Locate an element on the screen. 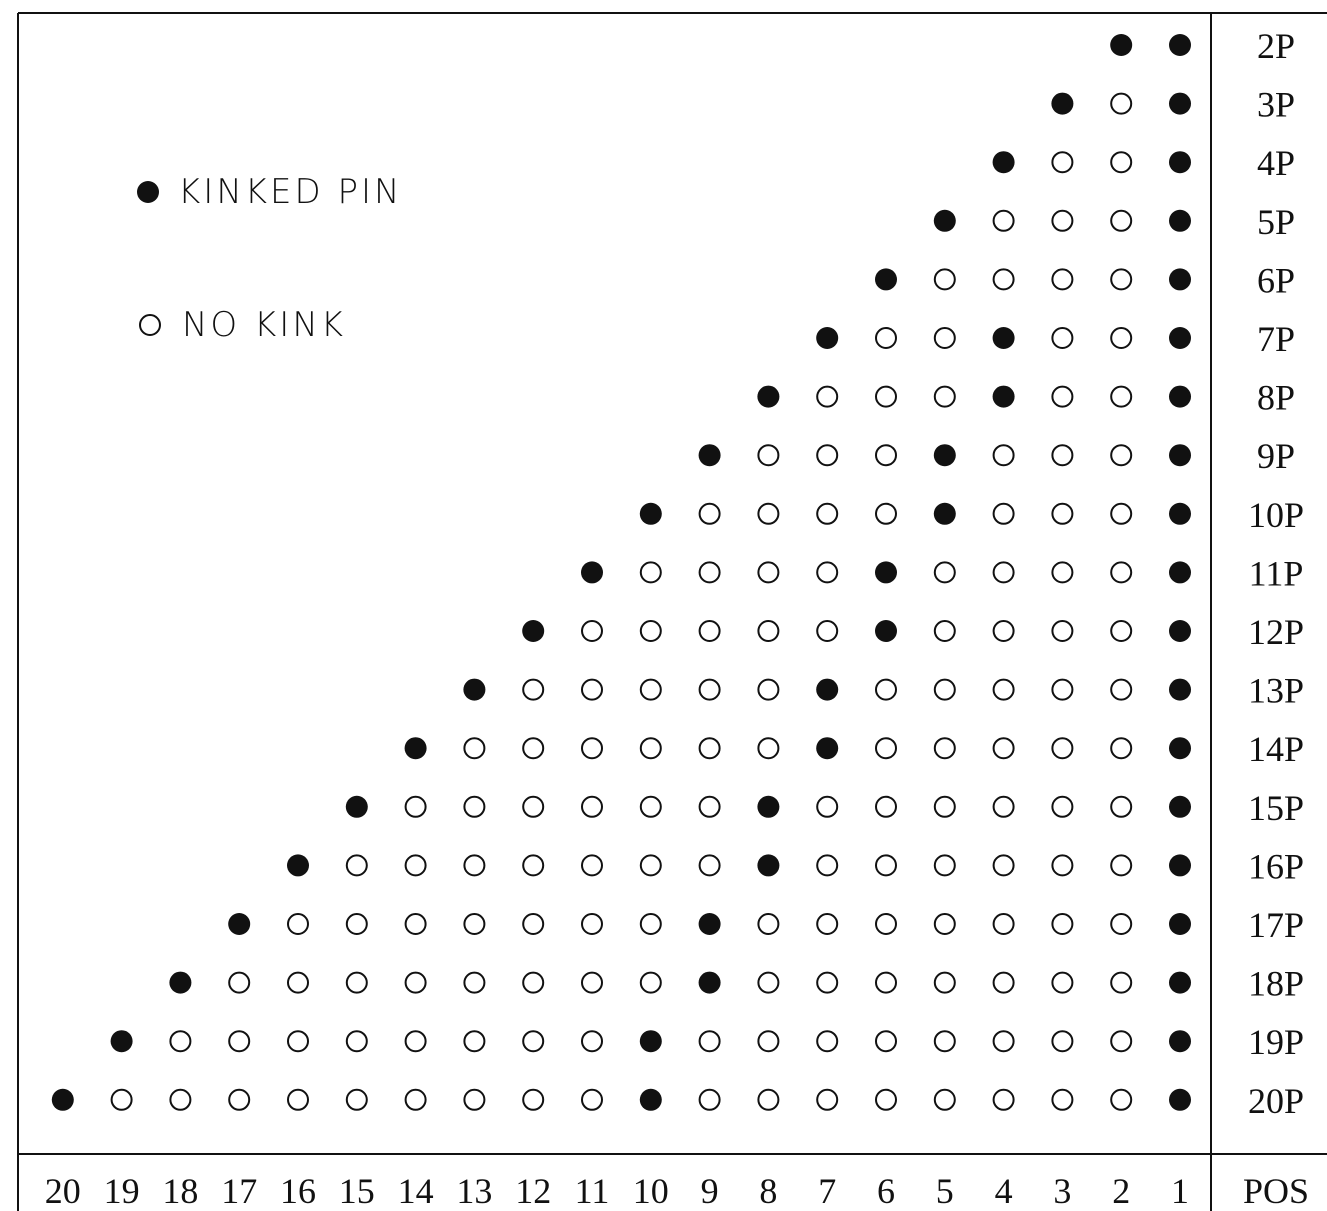 The image size is (1327, 1211). position-label: 18 is located at coordinates (180, 1191).